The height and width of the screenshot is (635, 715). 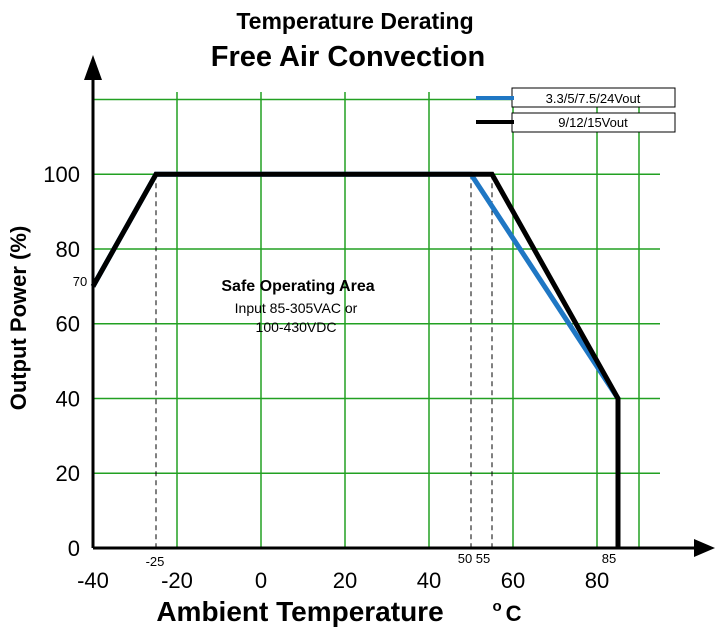 What do you see at coordinates (177, 580) in the screenshot?
I see `x-tick-label: -20` at bounding box center [177, 580].